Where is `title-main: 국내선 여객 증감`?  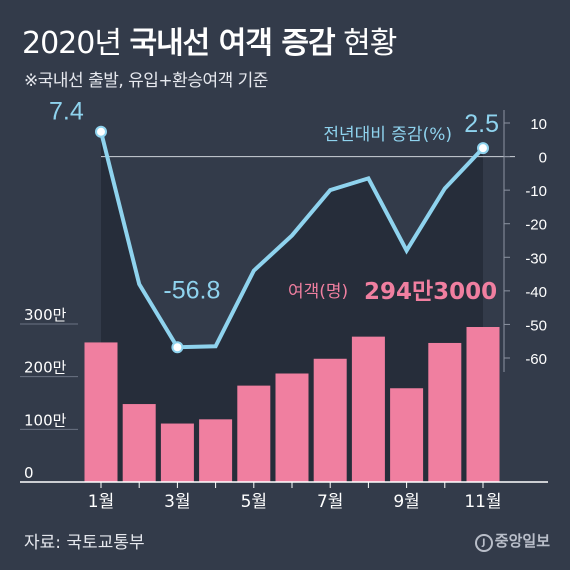 title-main: 국내선 여객 증감 is located at coordinates (232, 43).